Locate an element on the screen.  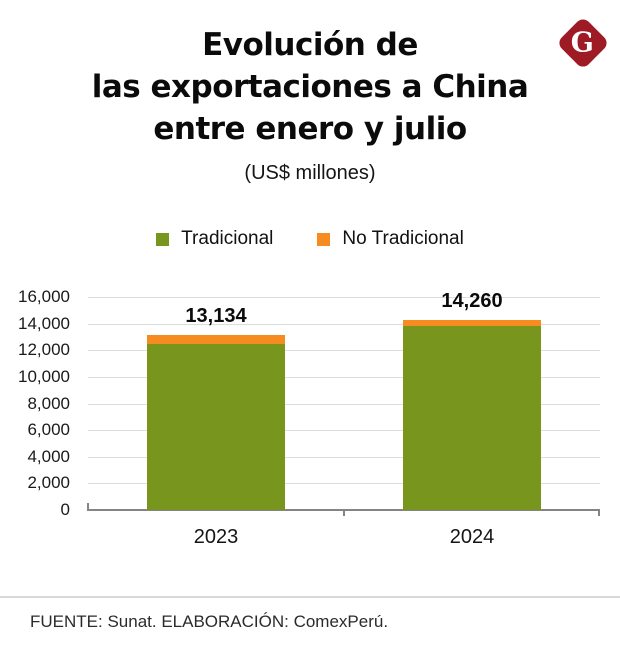
y-axis-tick-label: 0 is located at coordinates (65, 509).